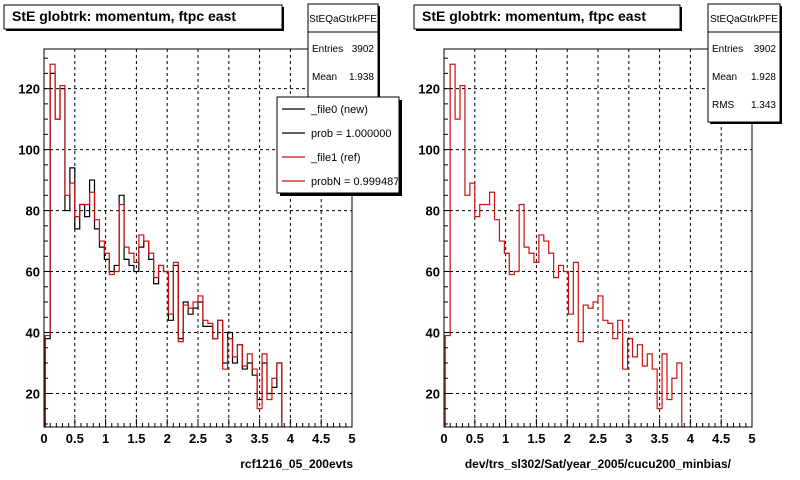  What do you see at coordinates (339, 110) in the screenshot?
I see `legend-entry-label: _file0 (new)` at bounding box center [339, 110].